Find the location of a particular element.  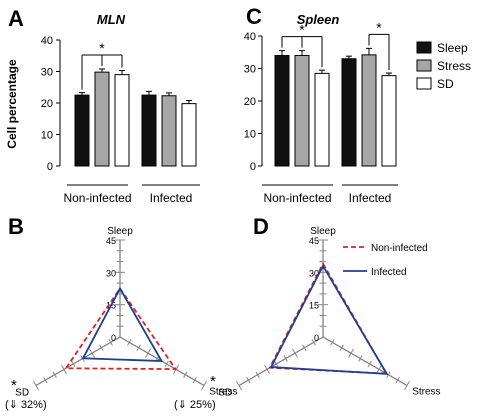

y-axis-label: Cell percentage is located at coordinates (12, 104).